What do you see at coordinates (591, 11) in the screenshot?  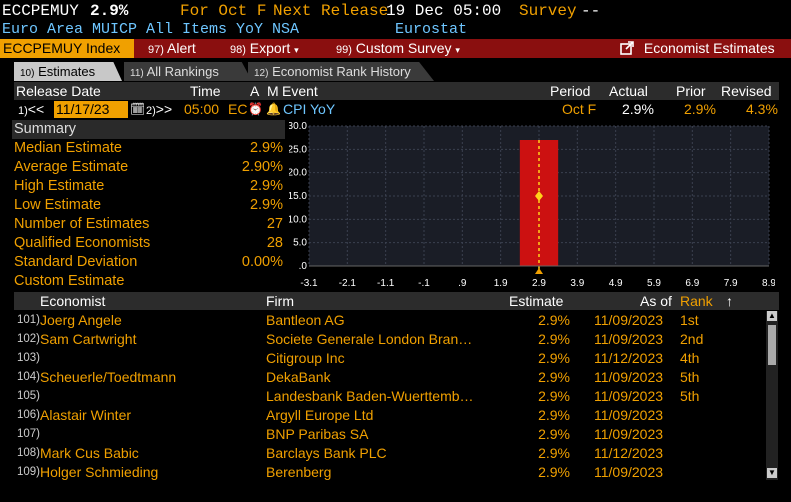 I see `survey-value: --` at bounding box center [591, 11].